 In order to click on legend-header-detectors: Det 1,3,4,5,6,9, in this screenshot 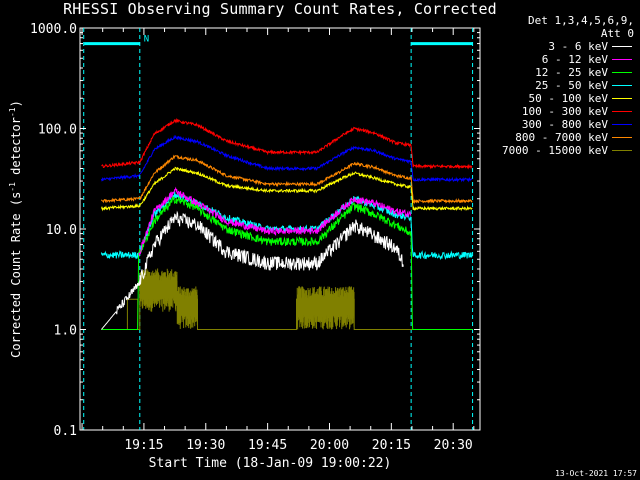, I will do `click(581, 20)`.